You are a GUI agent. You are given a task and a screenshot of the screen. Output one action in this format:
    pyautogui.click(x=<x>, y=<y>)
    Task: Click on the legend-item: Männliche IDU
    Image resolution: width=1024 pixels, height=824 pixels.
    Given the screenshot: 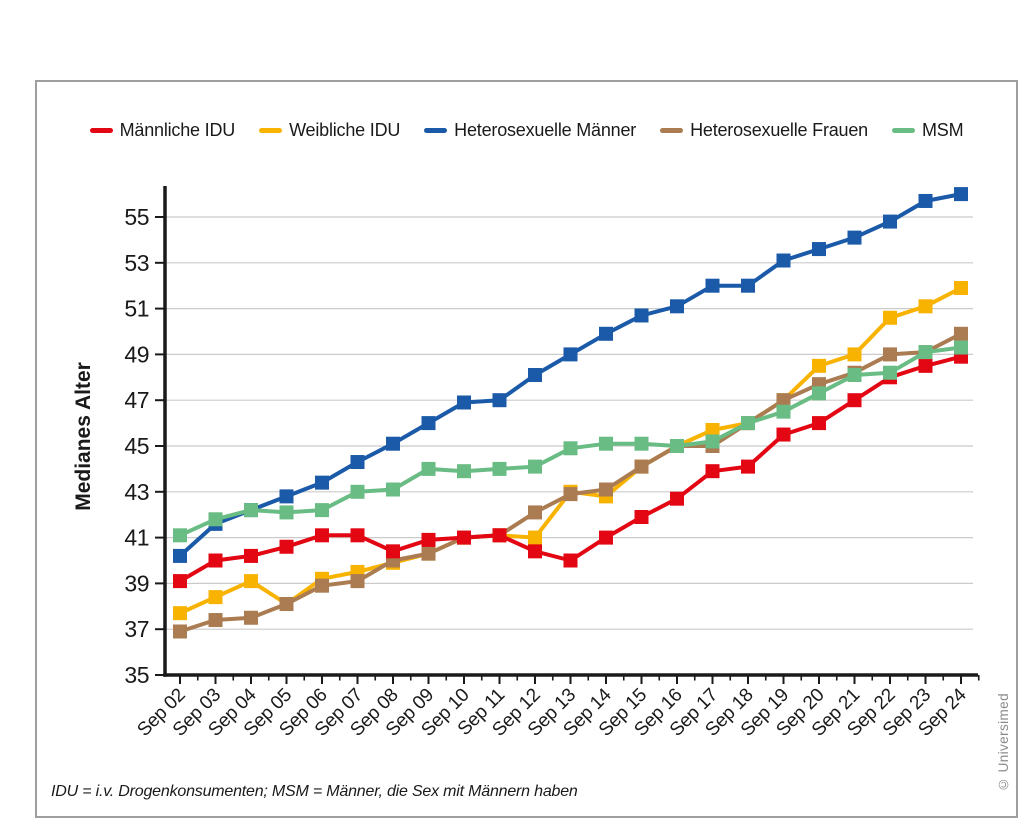 What is the action you would take?
    pyautogui.click(x=162, y=130)
    